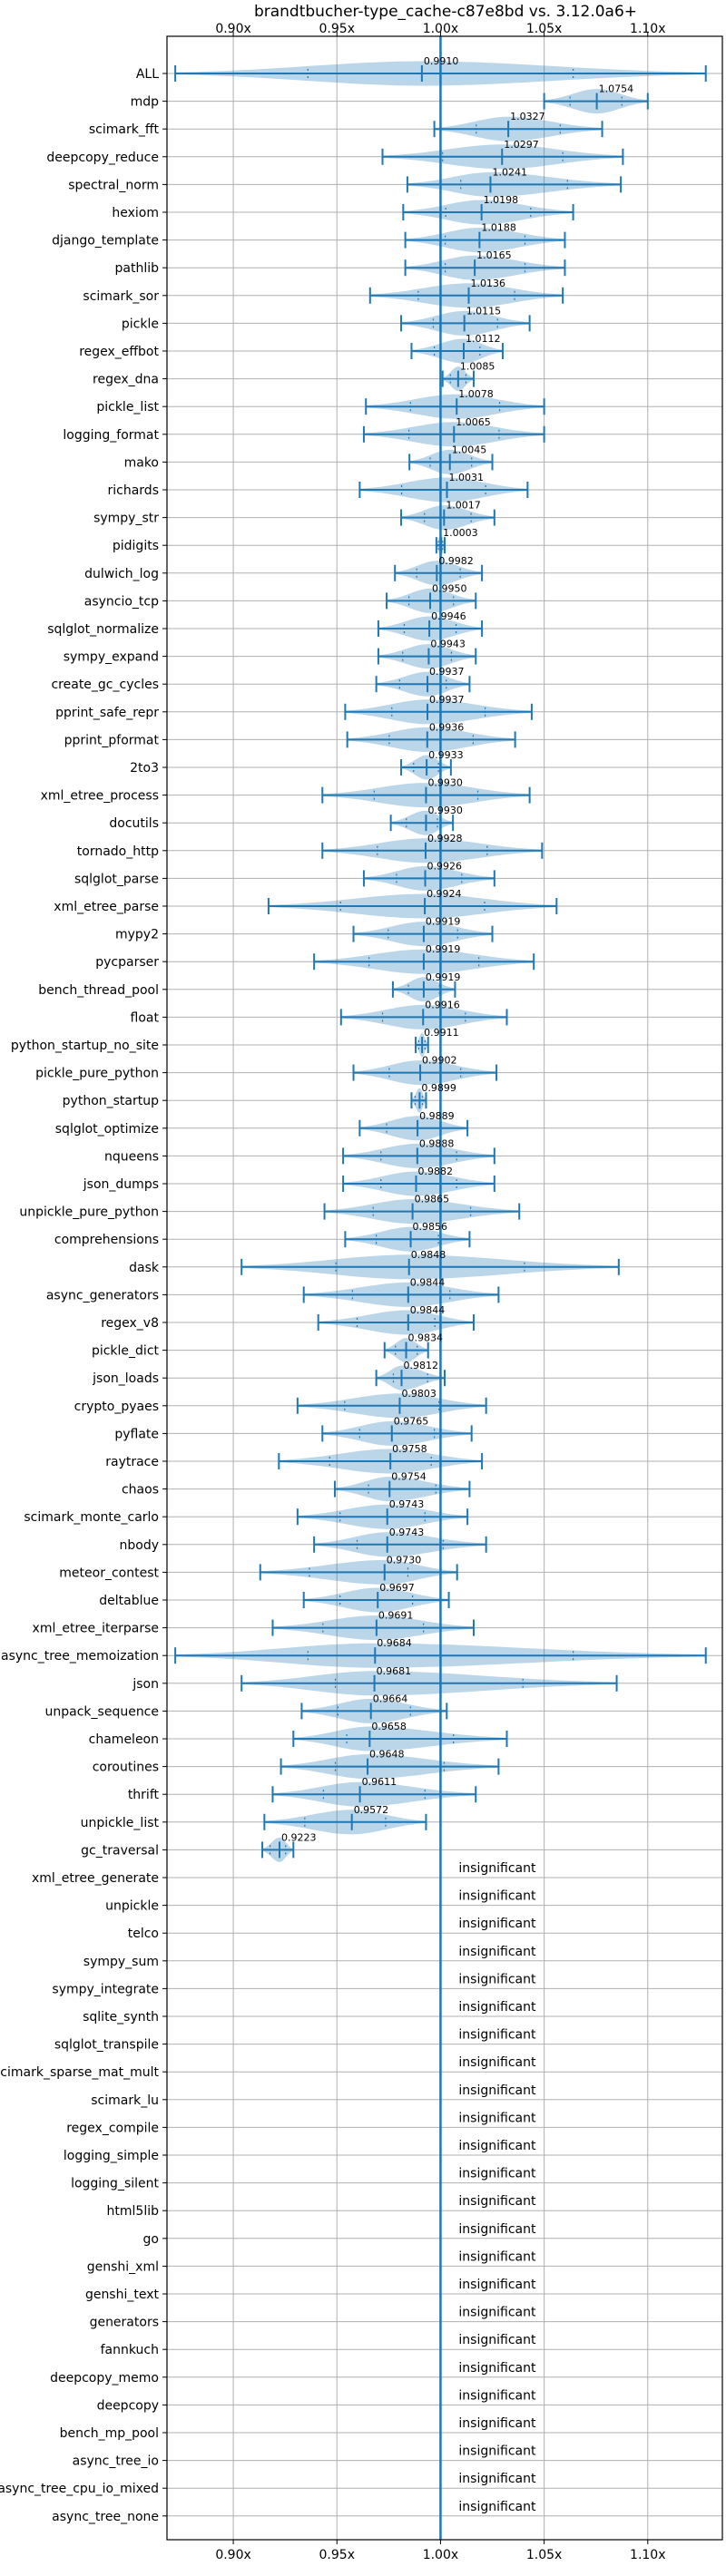  Describe the element at coordinates (409, 1449) in the screenshot. I see `value-label: 0.9758` at that location.